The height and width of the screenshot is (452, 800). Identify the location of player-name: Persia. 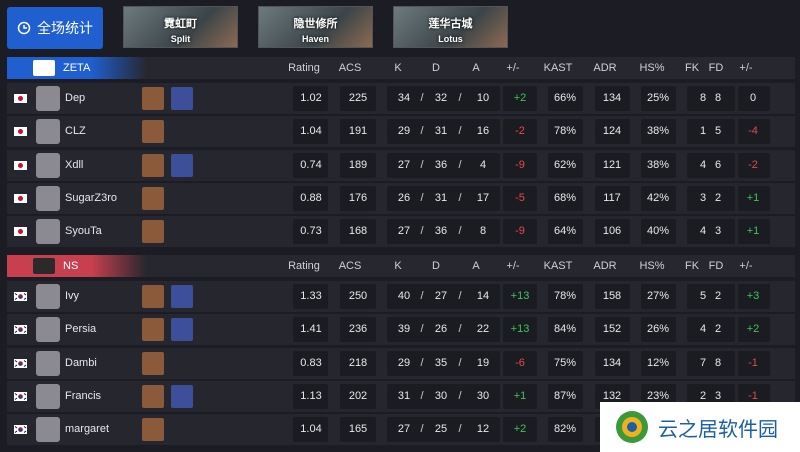
(81, 329).